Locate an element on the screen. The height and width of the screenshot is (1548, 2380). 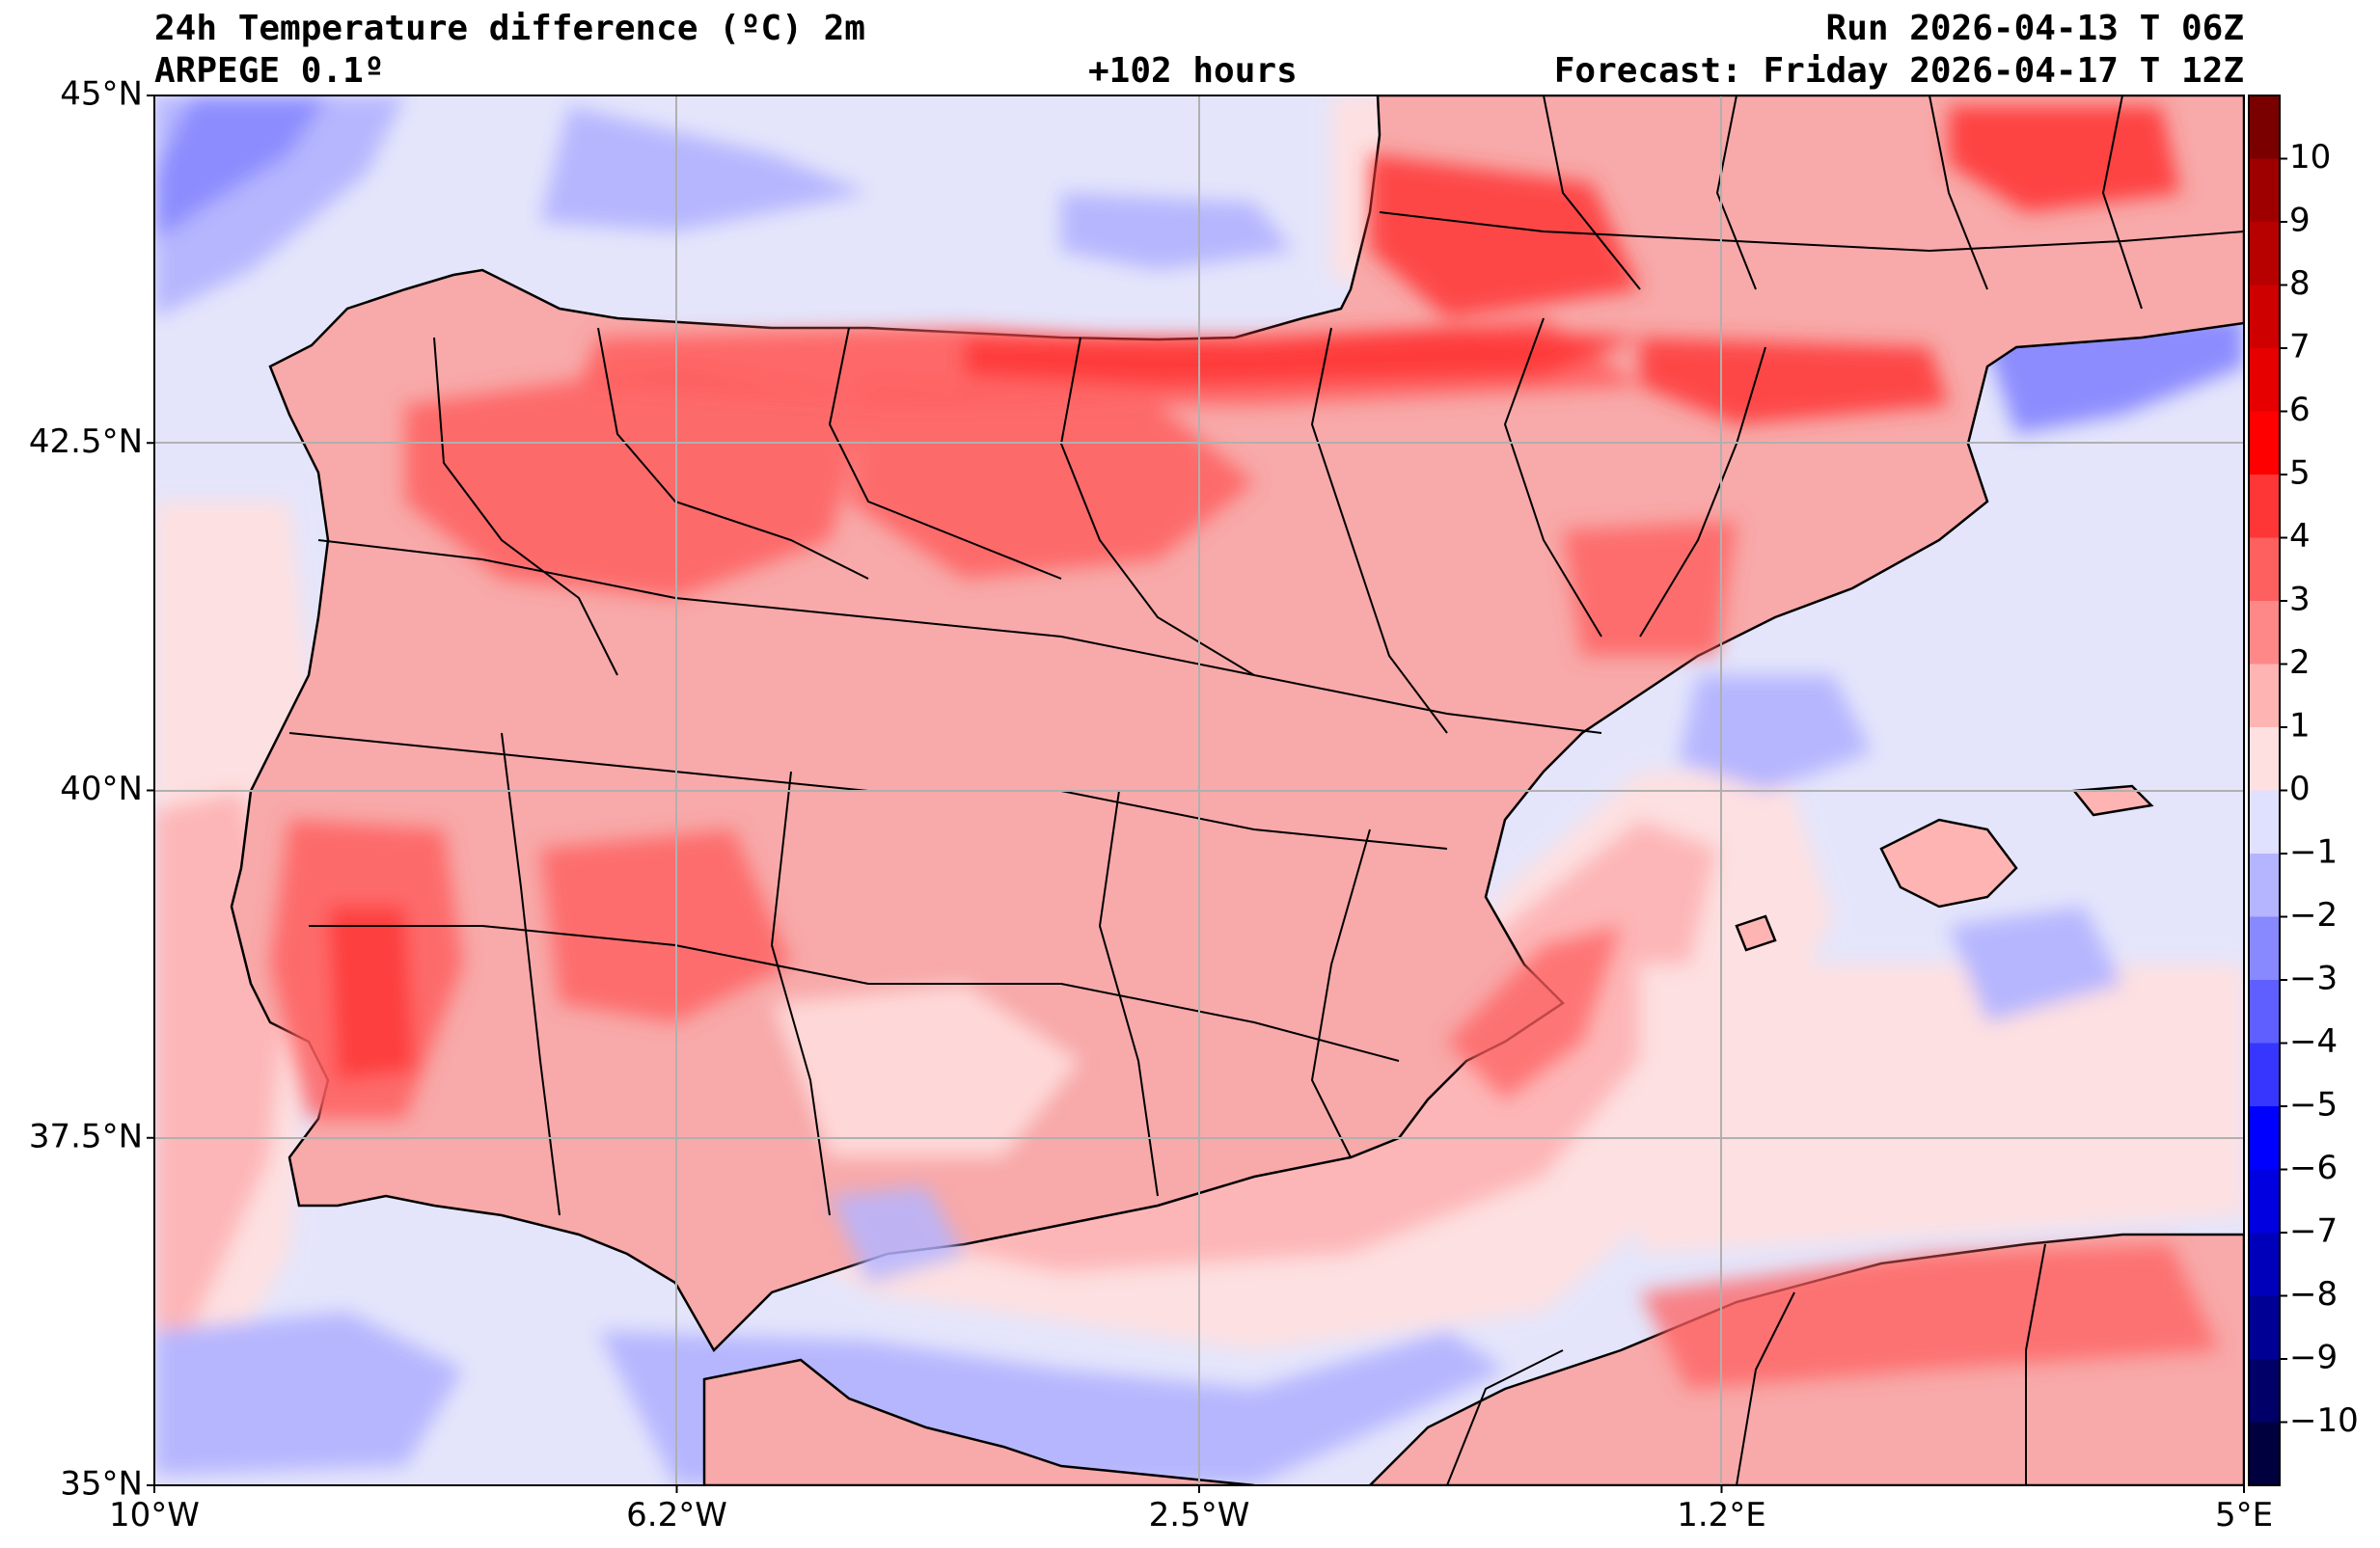
colorbar-label: −5 is located at coordinates (2314, 1105).